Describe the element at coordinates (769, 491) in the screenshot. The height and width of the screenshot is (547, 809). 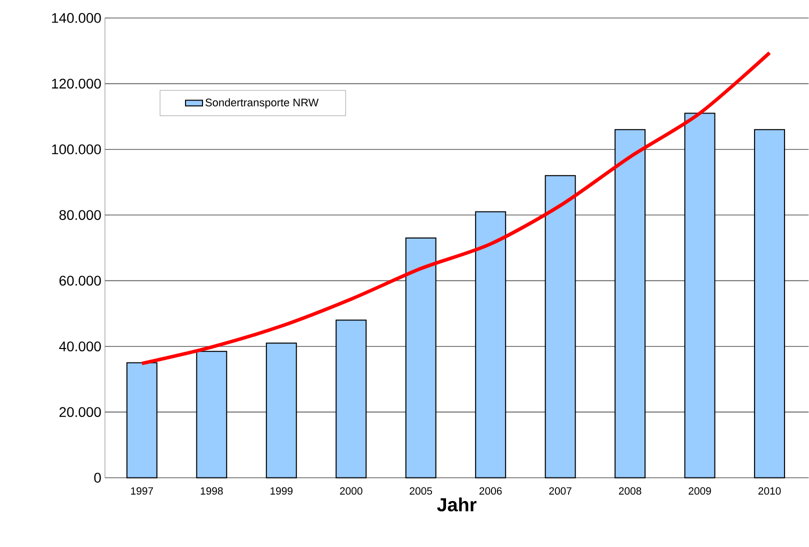
I see `x-tick-label: 2010` at that location.